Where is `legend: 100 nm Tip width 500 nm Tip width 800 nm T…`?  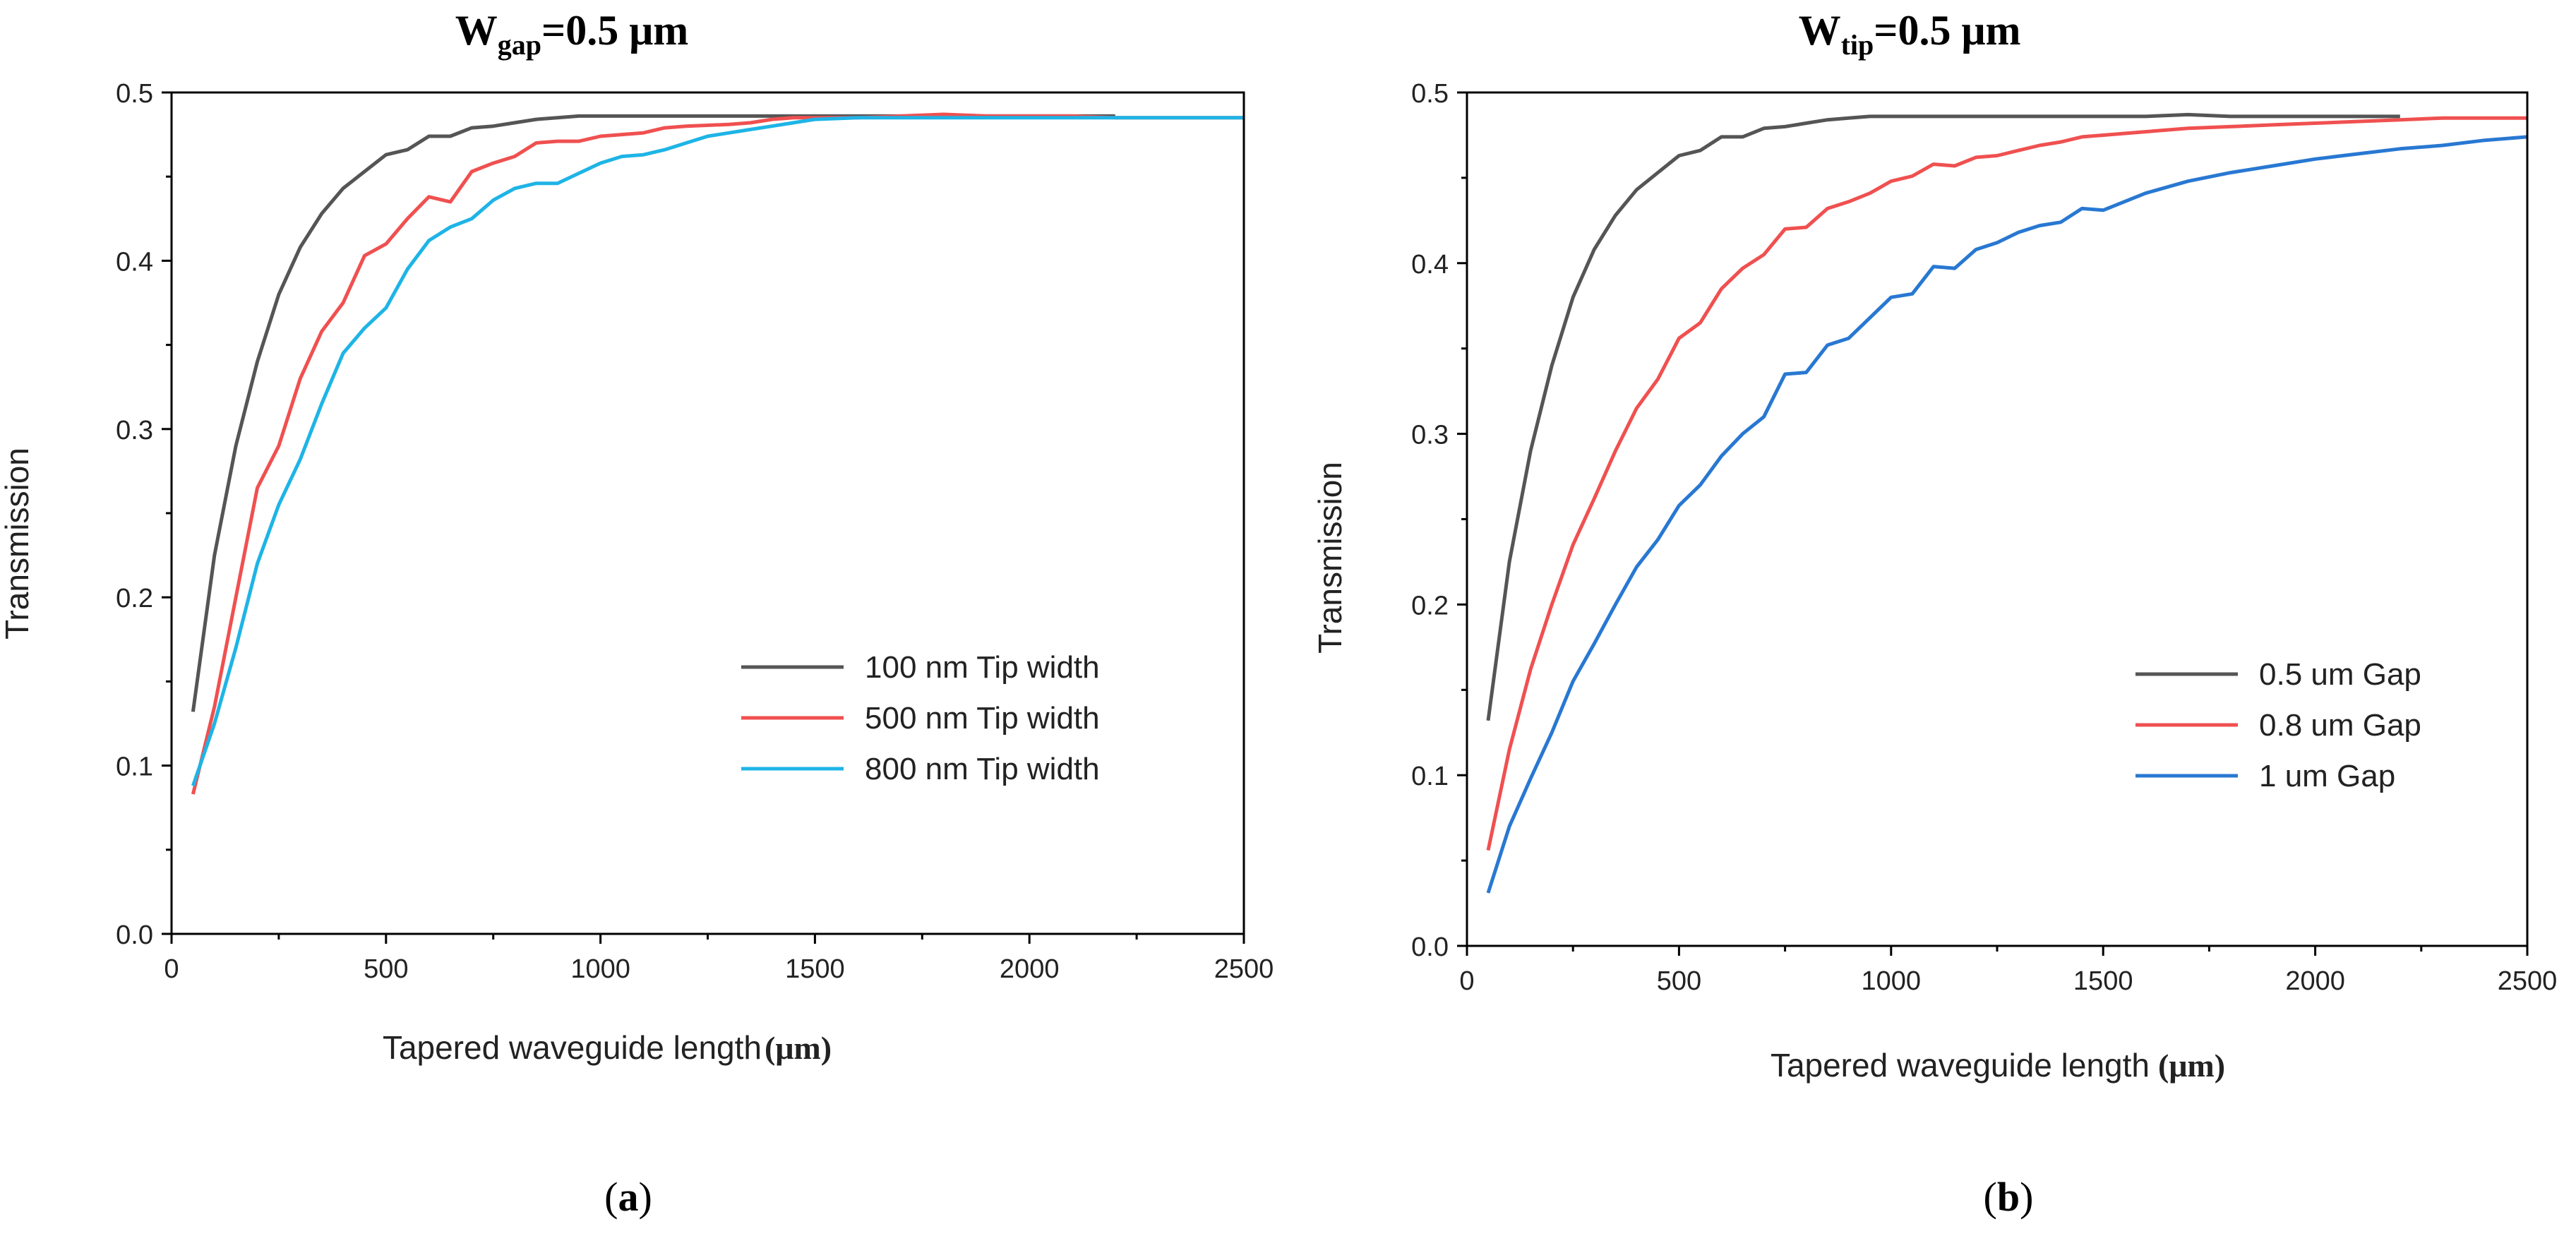
legend: 100 nm Tip width 500 nm Tip width 800 nm T… is located at coordinates (920, 718).